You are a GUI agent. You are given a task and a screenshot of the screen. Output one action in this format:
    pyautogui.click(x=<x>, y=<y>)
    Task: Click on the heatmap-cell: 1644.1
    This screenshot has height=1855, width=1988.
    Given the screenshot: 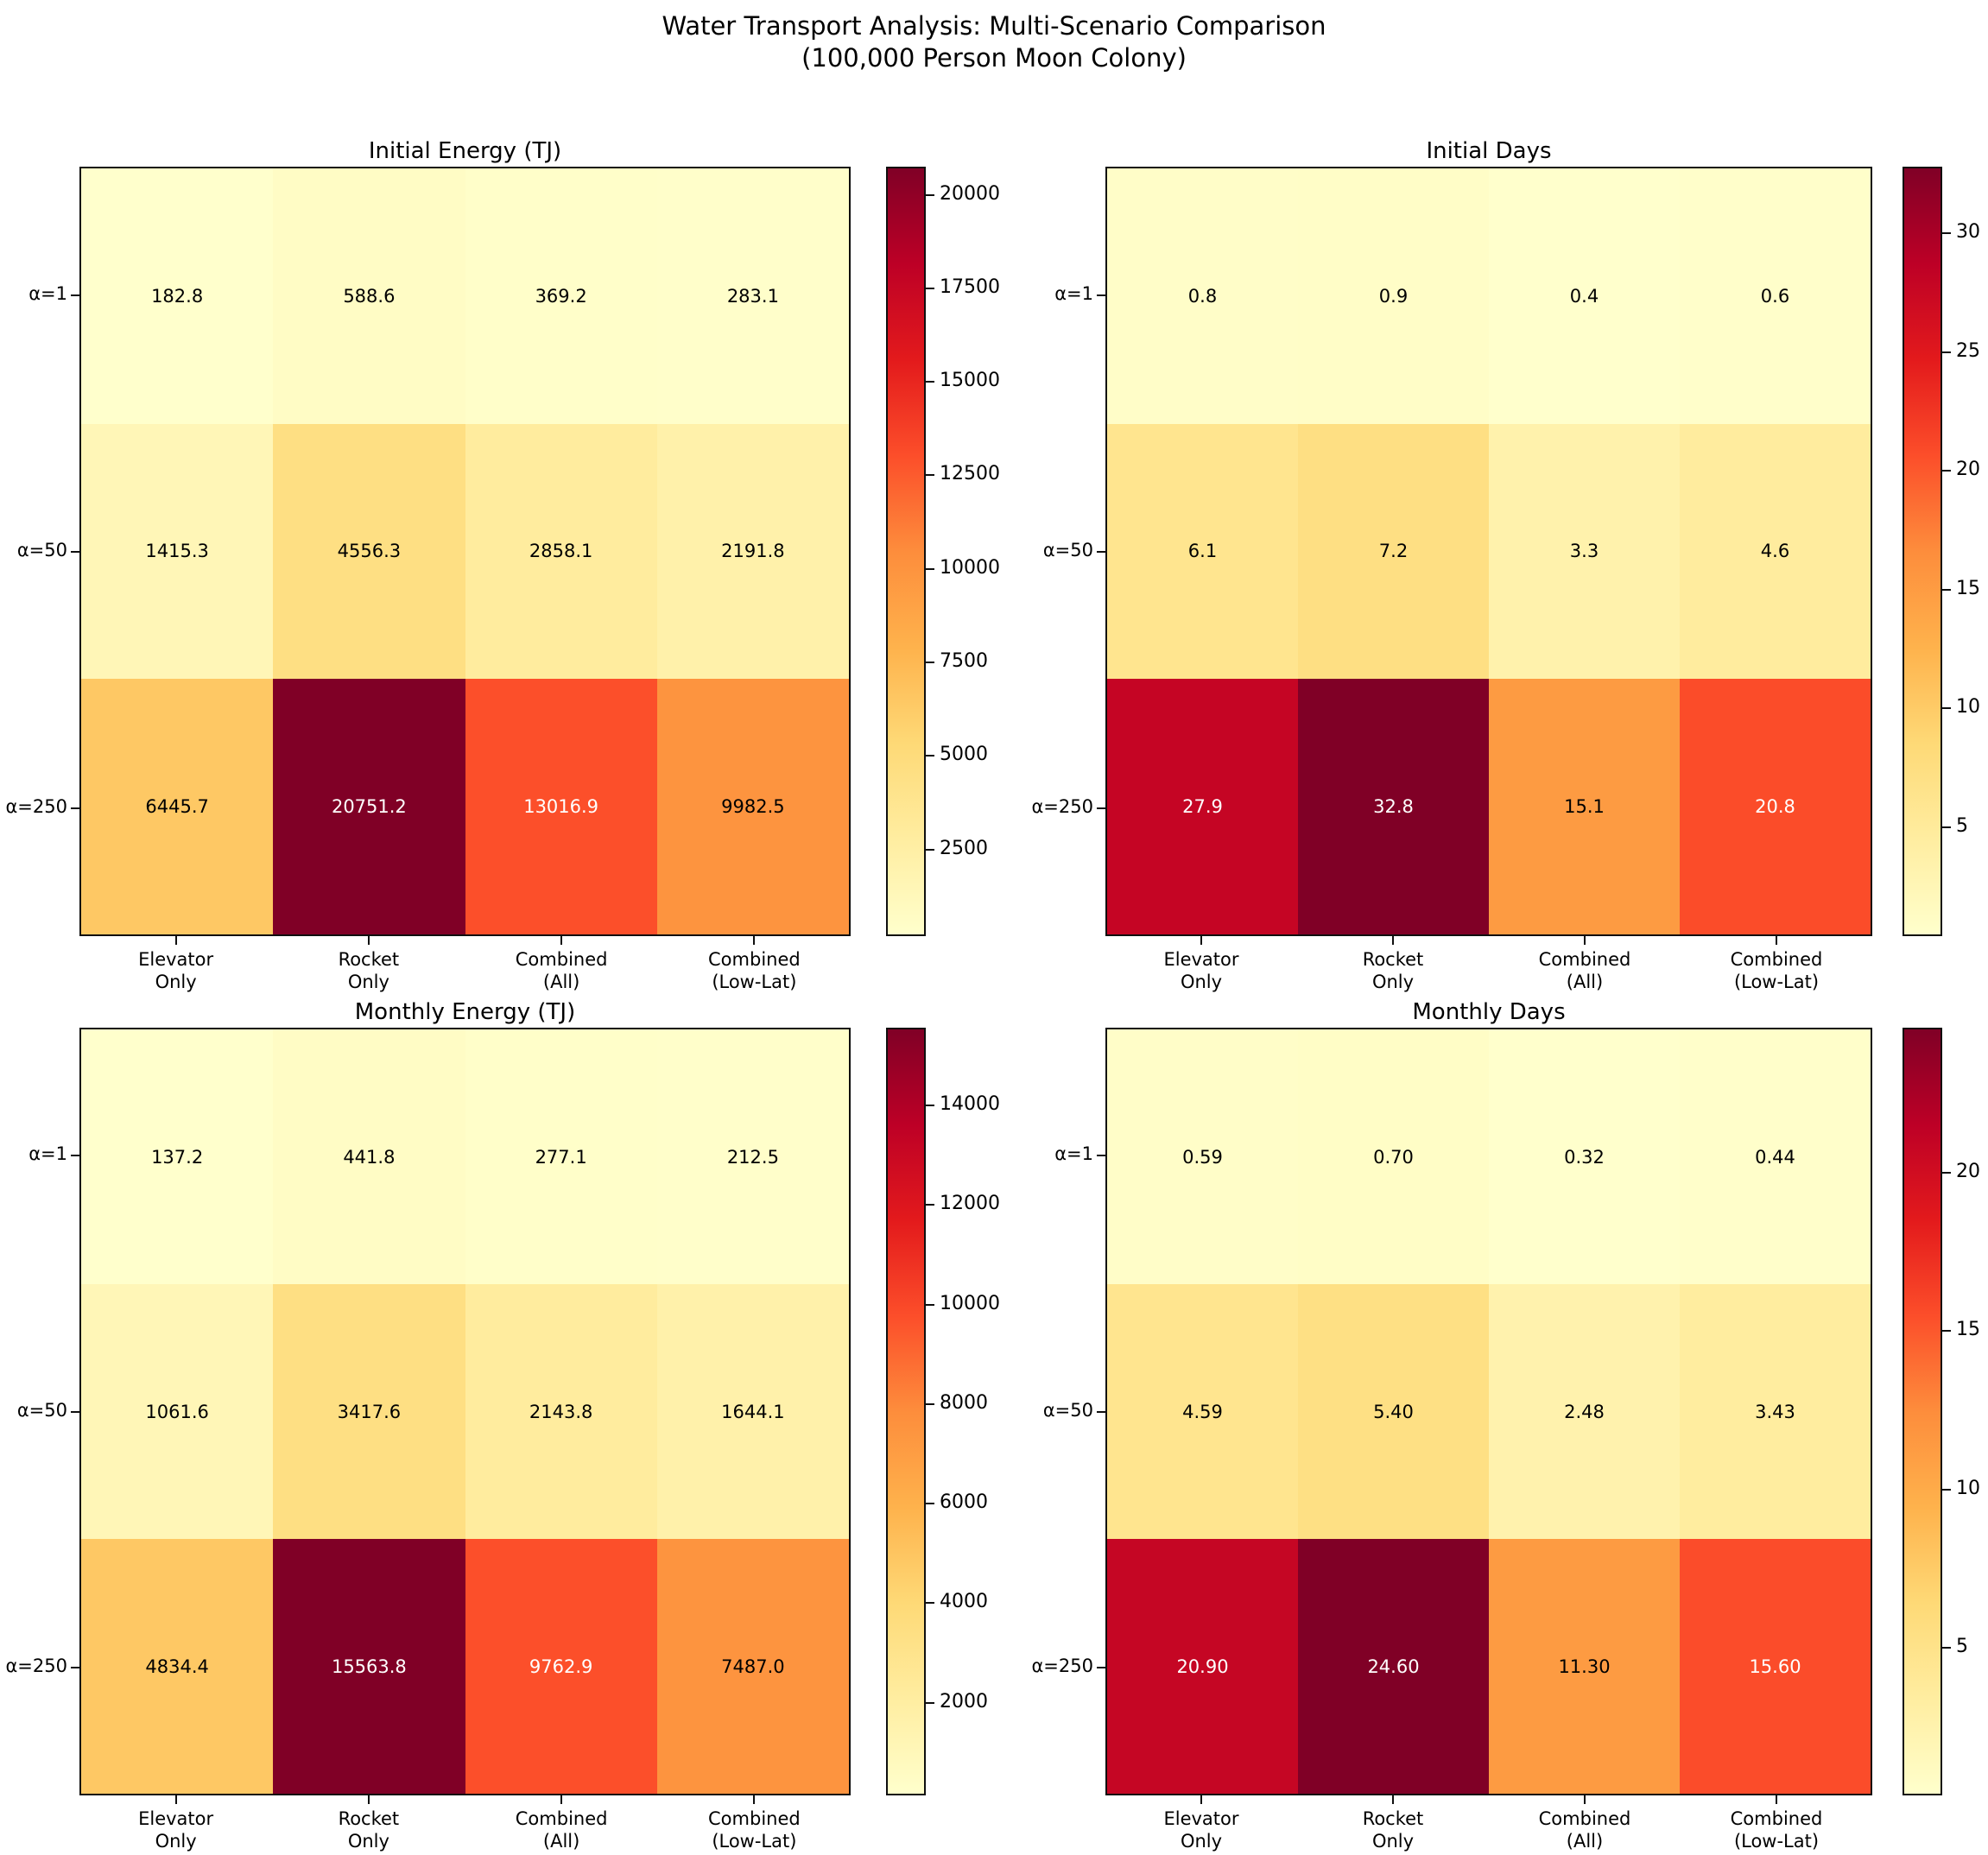 What is the action you would take?
    pyautogui.click(x=752, y=1411)
    